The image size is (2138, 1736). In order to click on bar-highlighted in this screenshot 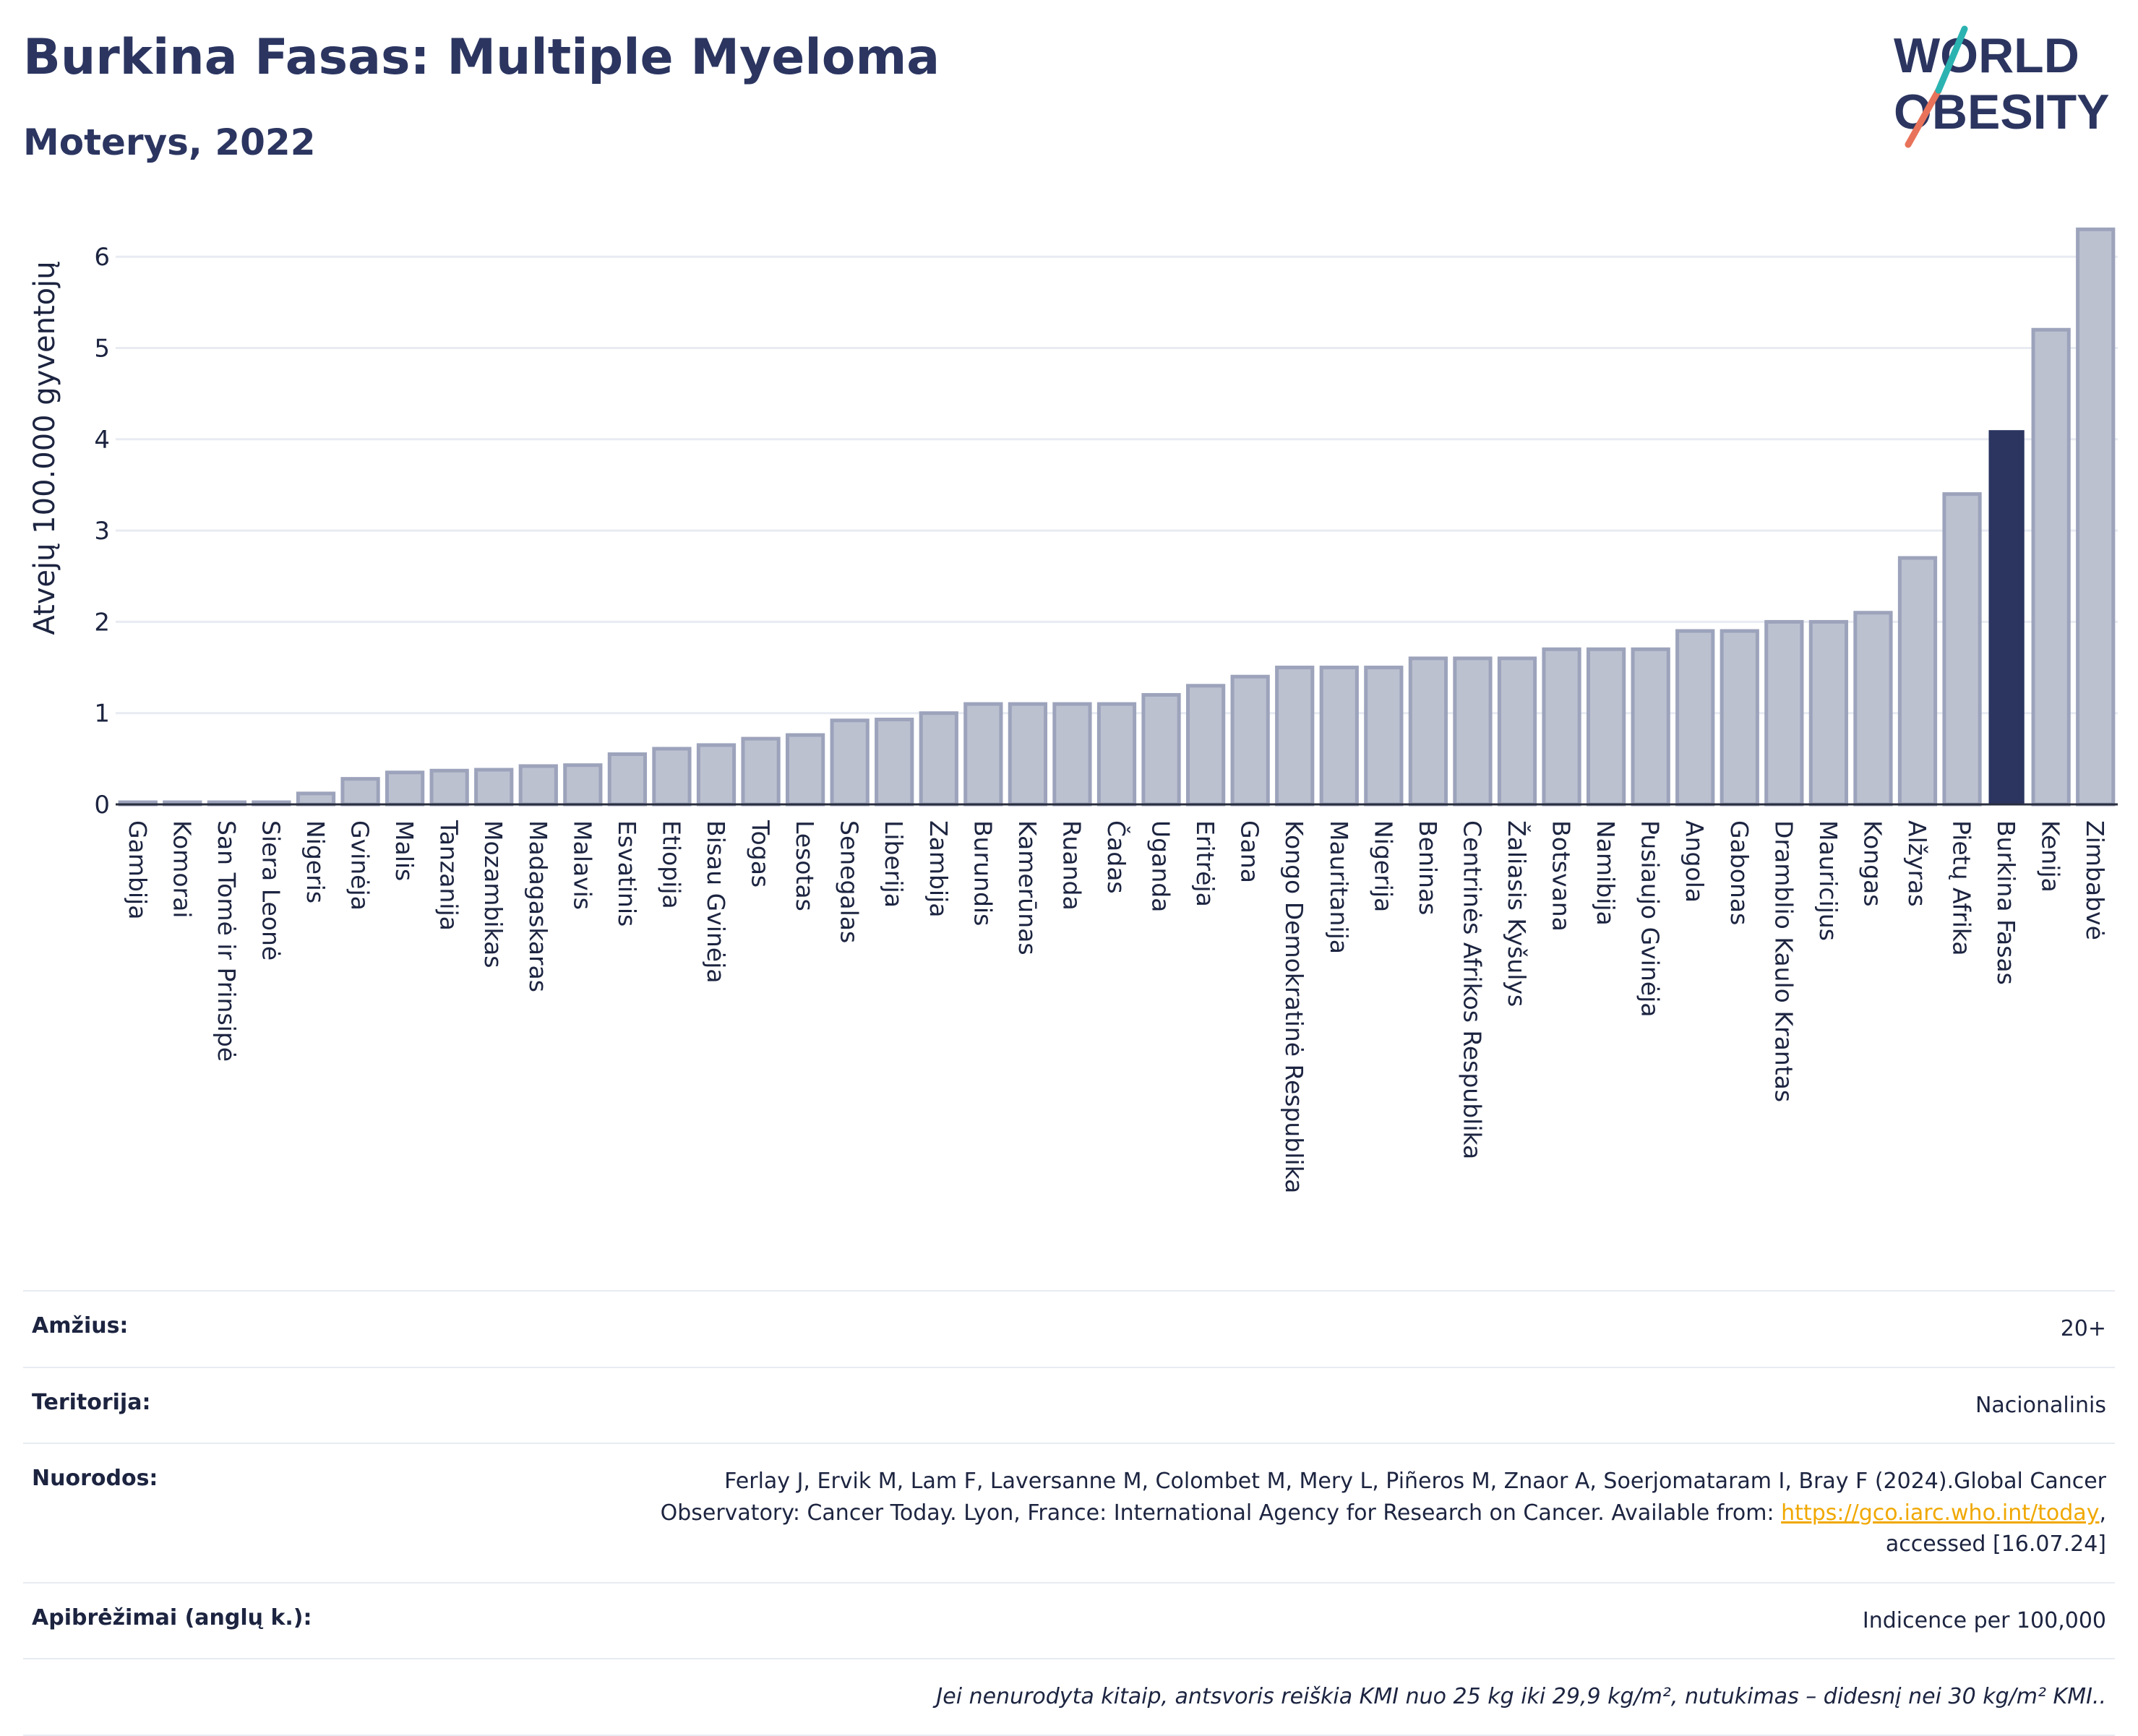, I will do `click(2006, 617)`.